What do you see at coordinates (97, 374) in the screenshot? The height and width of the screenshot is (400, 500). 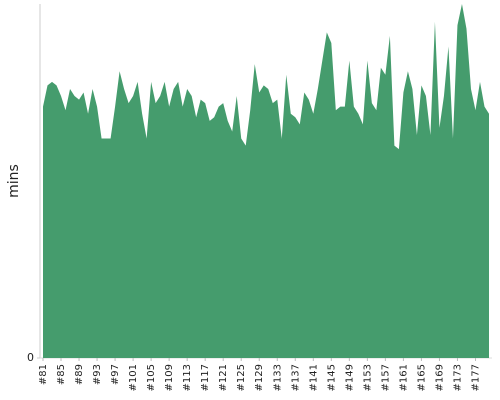 I see `x-tick-label: #93` at bounding box center [97, 374].